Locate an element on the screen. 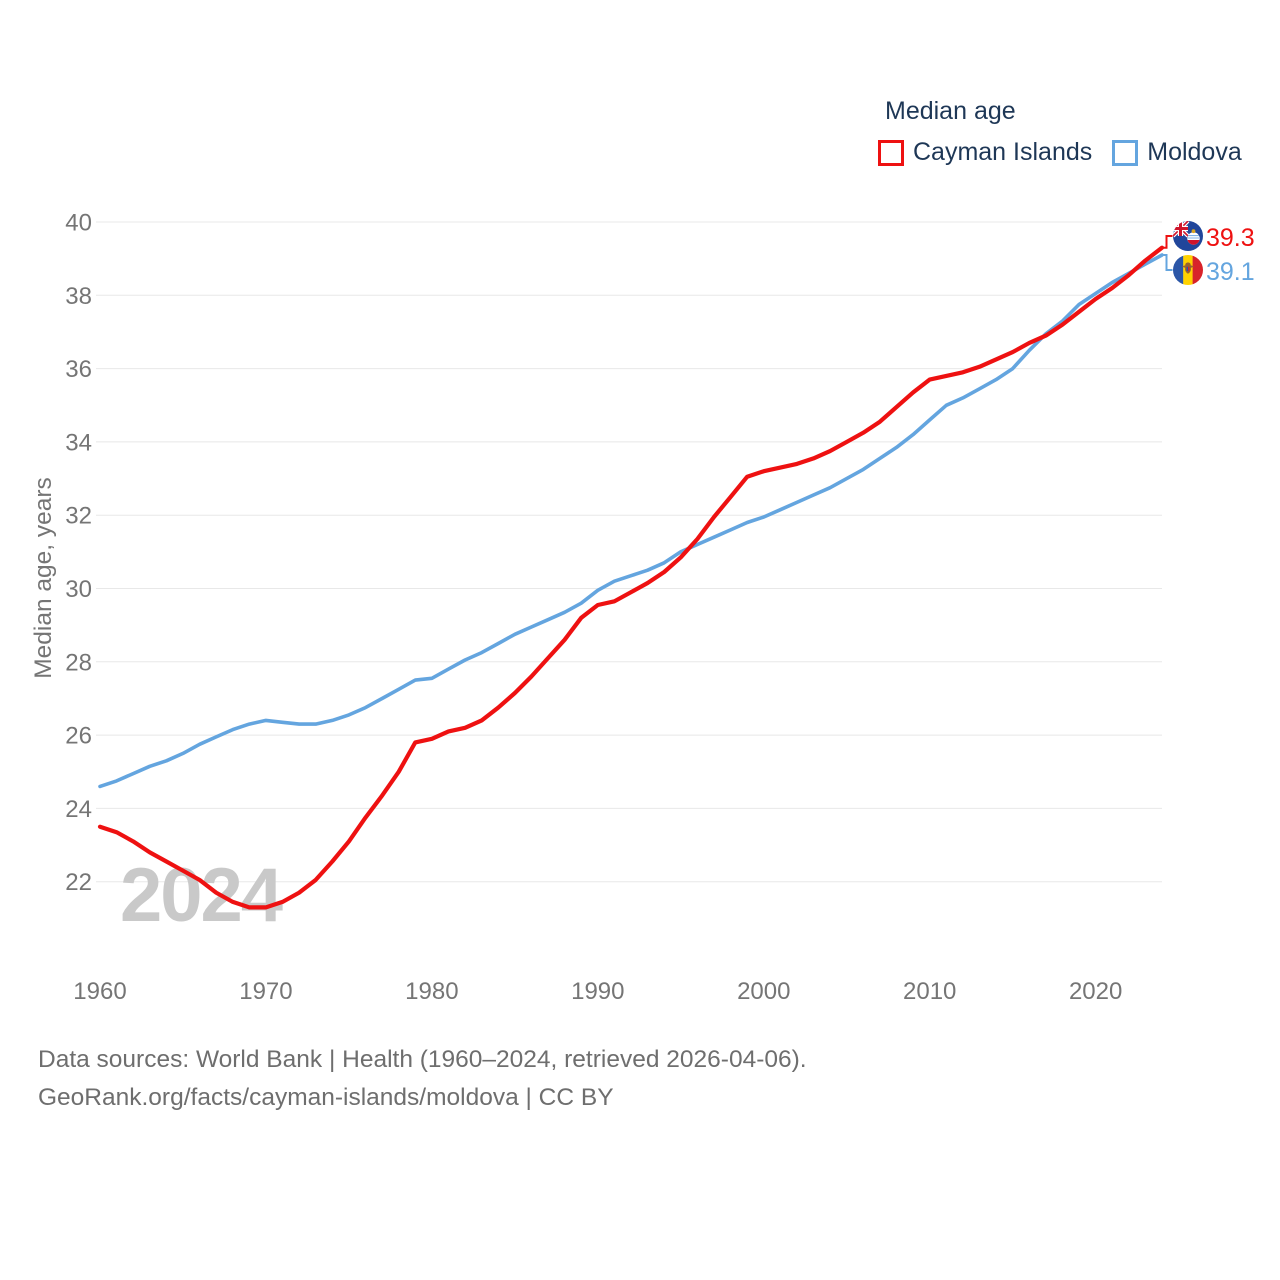  y-tick-22: 22 is located at coordinates (78, 882).